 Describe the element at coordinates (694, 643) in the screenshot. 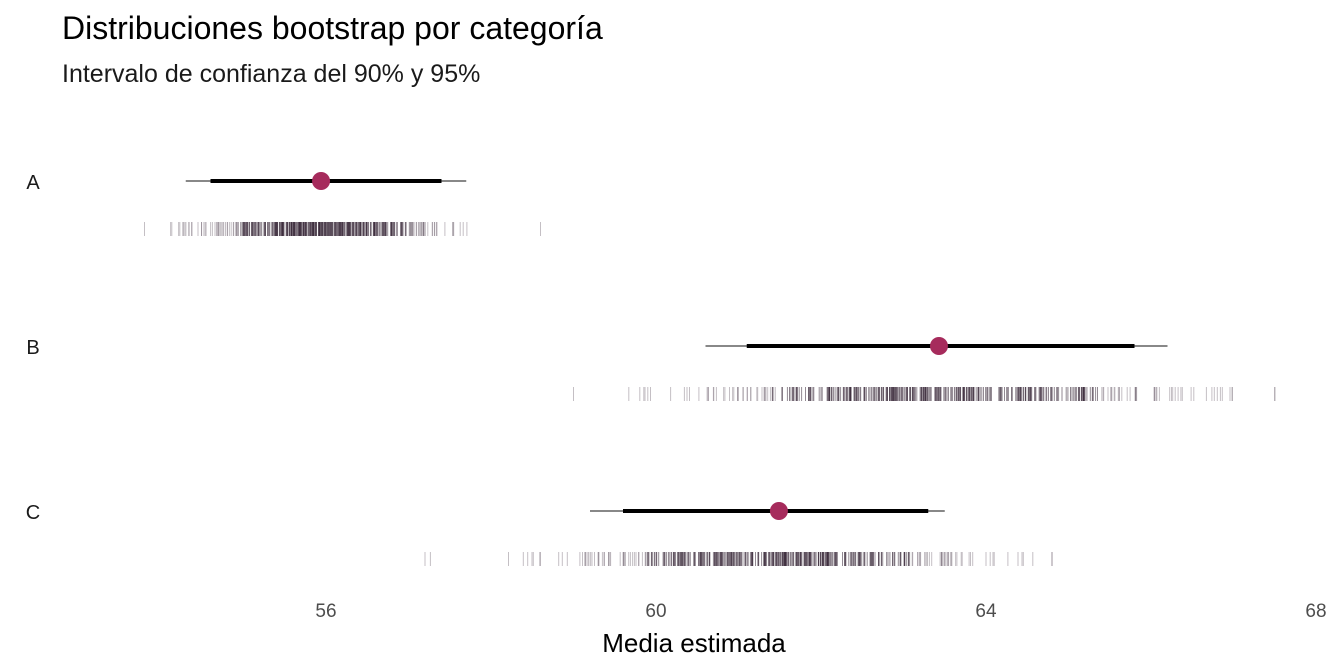

I see `x-axis-title: Media estimada` at that location.